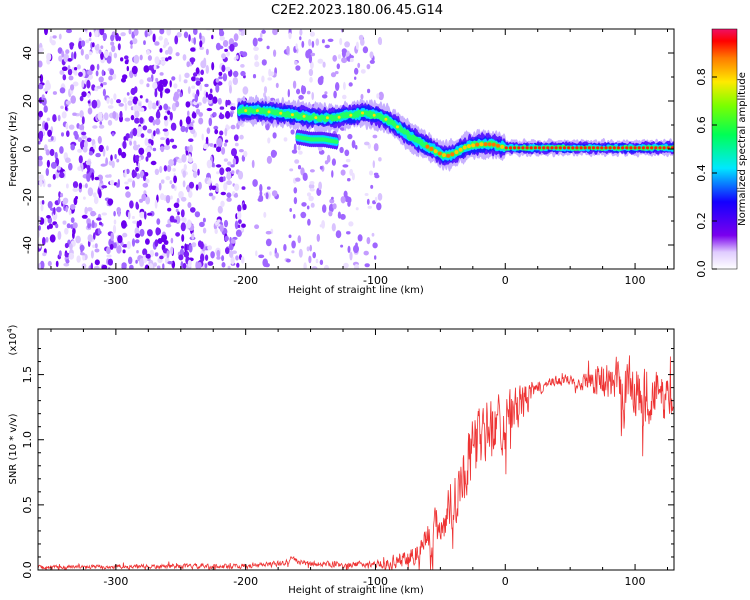  I want to click on colorbar-tick-label: 0.4, so click(701, 173).